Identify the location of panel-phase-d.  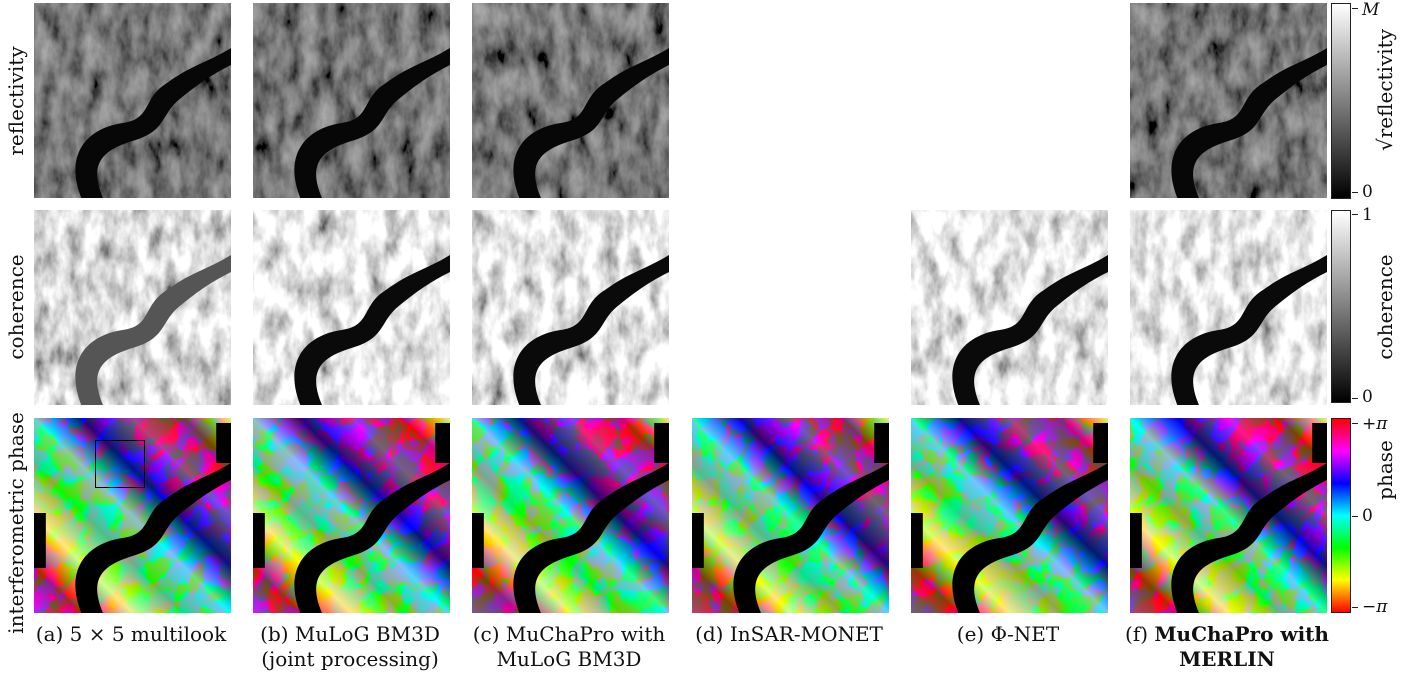
(790, 515).